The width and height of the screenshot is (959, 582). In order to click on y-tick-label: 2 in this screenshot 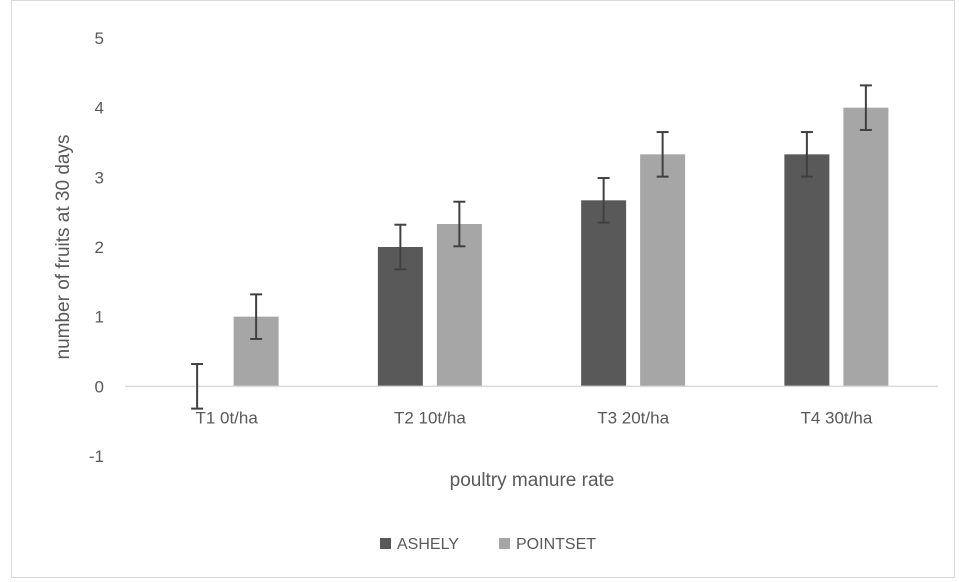, I will do `click(99, 247)`.